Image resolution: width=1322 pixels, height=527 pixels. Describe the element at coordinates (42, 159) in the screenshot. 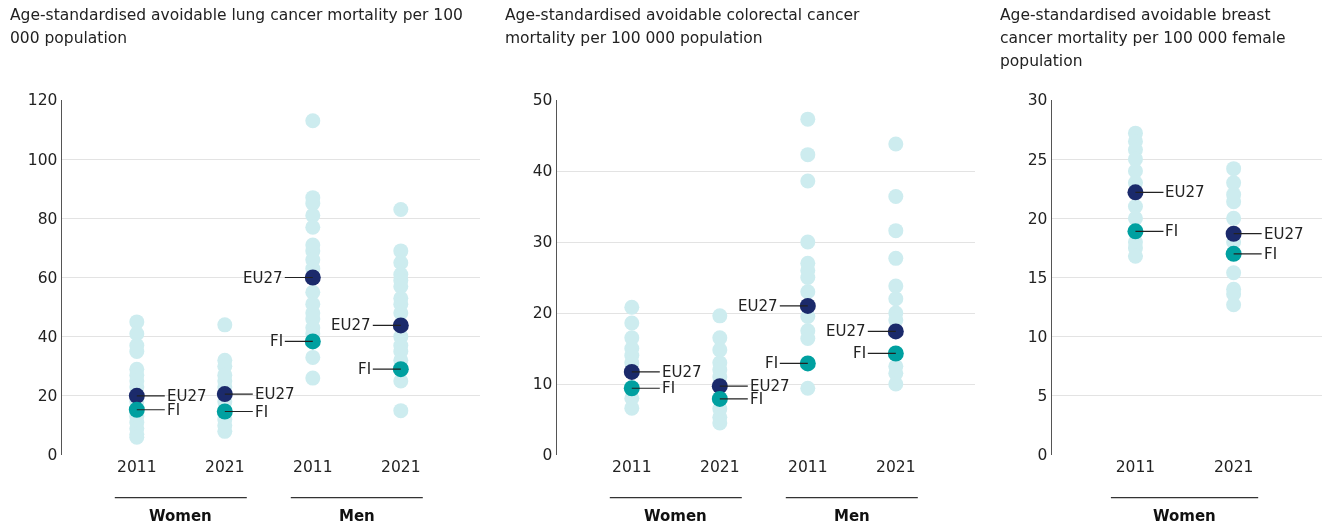

I see `y-tick-label: 100` at that location.